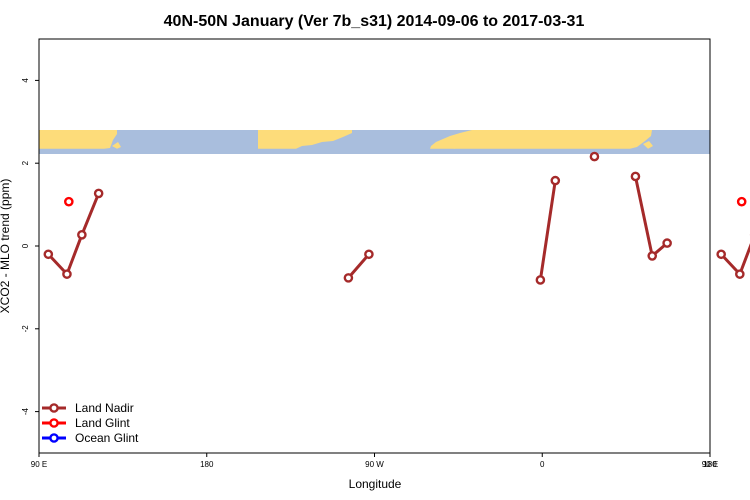 This screenshot has width=750, height=500. Describe the element at coordinates (25, 80) in the screenshot. I see `y-tick-label: 4` at that location.